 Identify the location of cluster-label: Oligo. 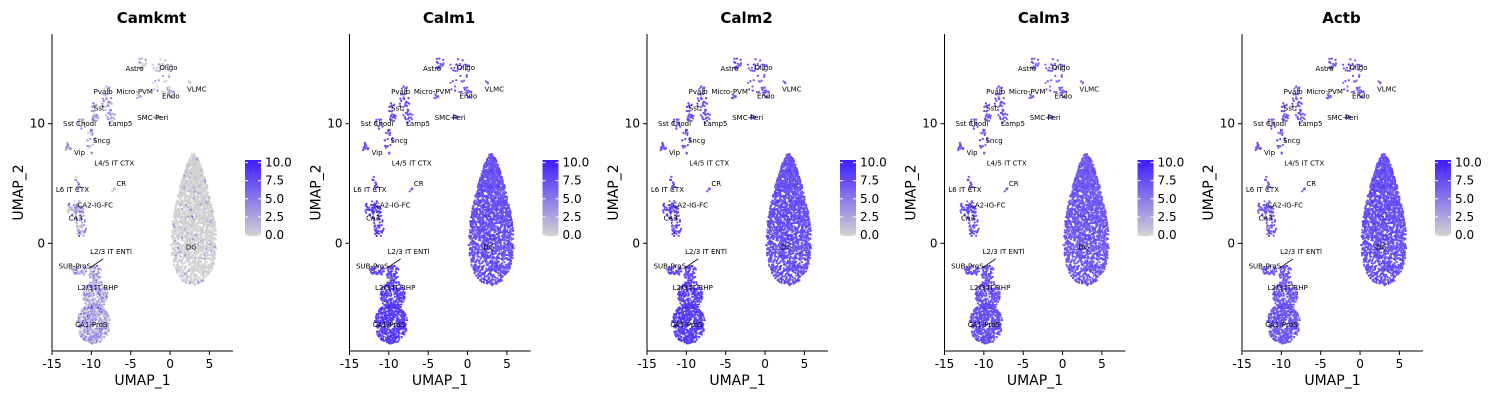
(168, 68).